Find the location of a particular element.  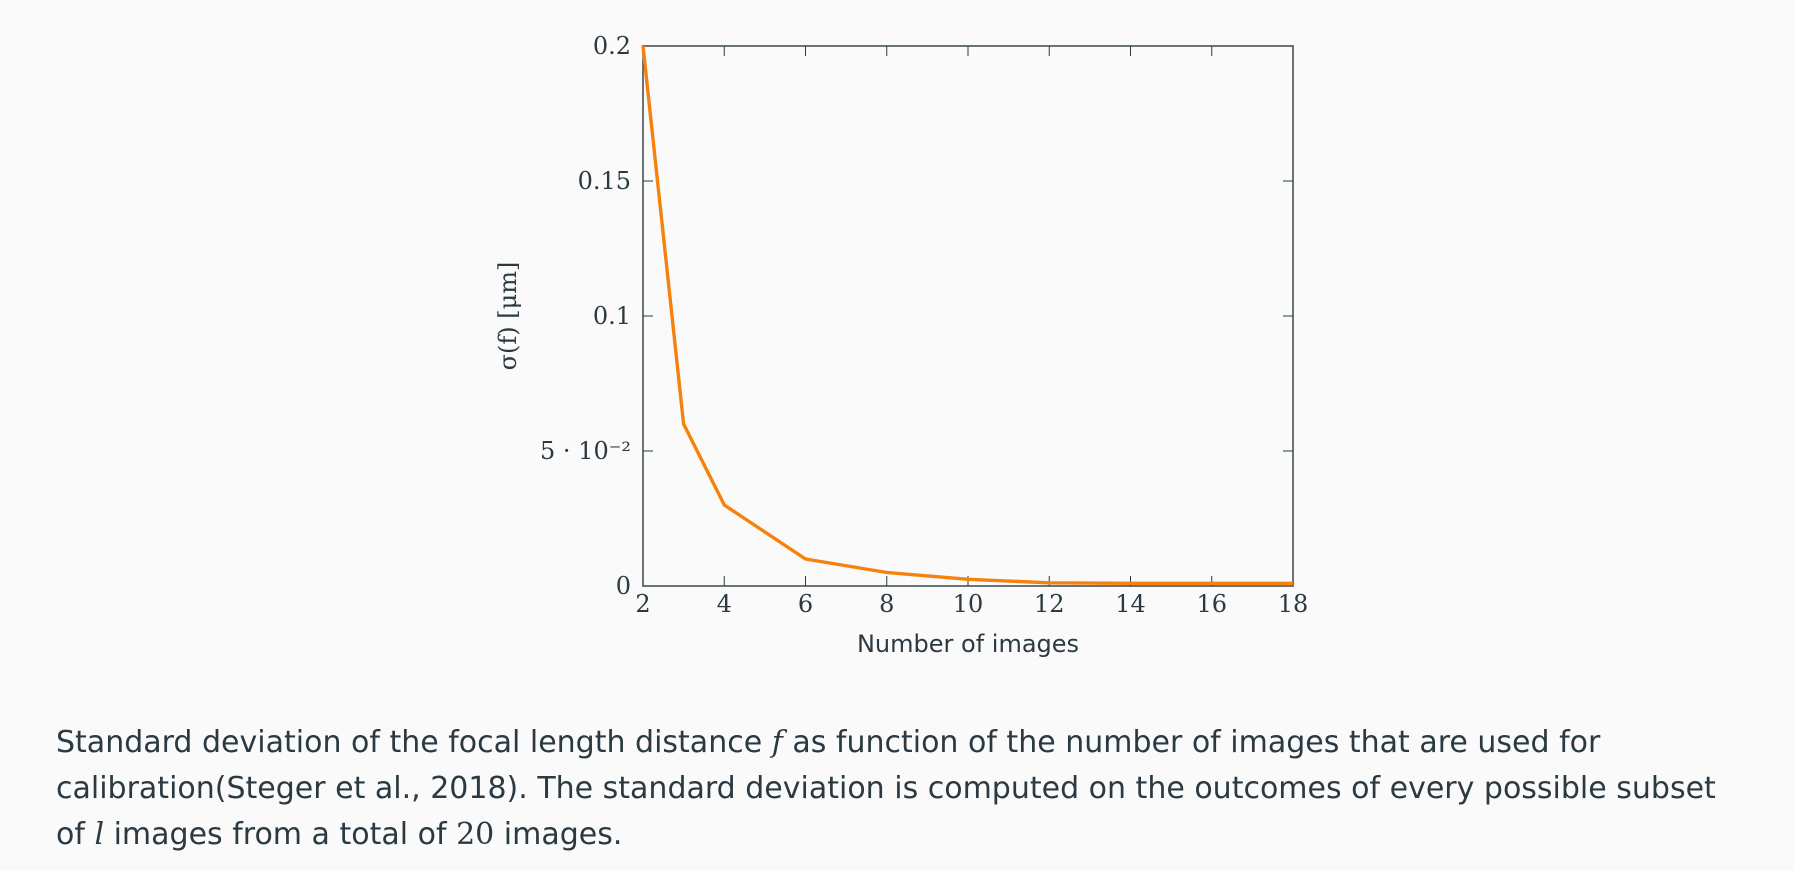

x-axis-title: Number of images is located at coordinates (968, 644).